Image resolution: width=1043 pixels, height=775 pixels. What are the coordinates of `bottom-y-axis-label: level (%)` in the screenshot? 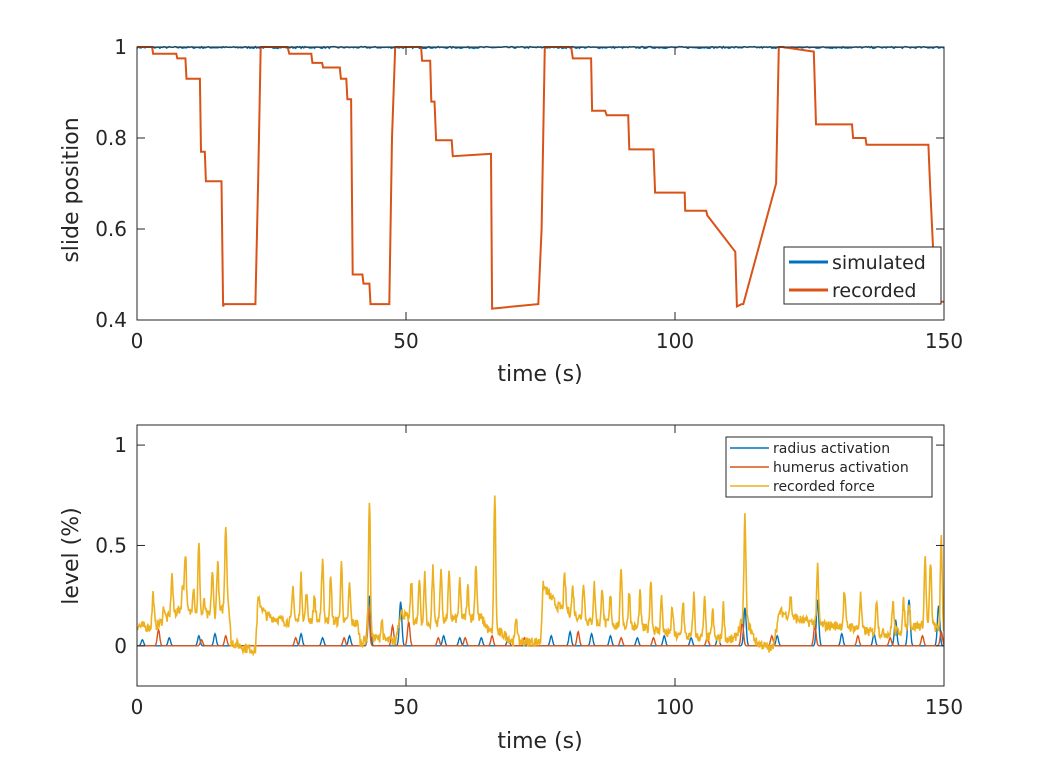 It's located at (71, 555).